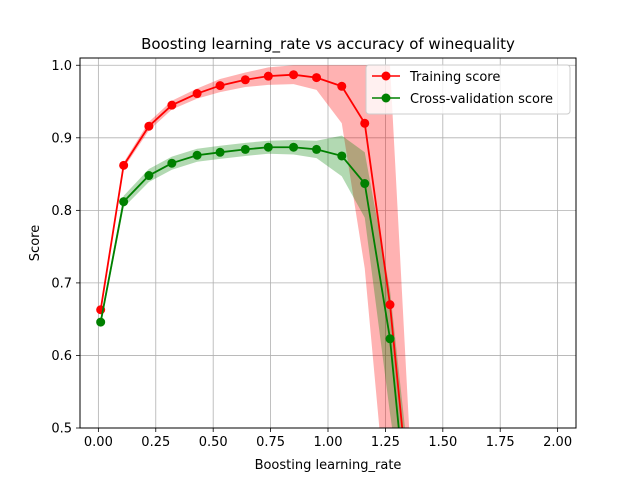  Describe the element at coordinates (61, 211) in the screenshot. I see `y-tick-label: 0.8` at that location.